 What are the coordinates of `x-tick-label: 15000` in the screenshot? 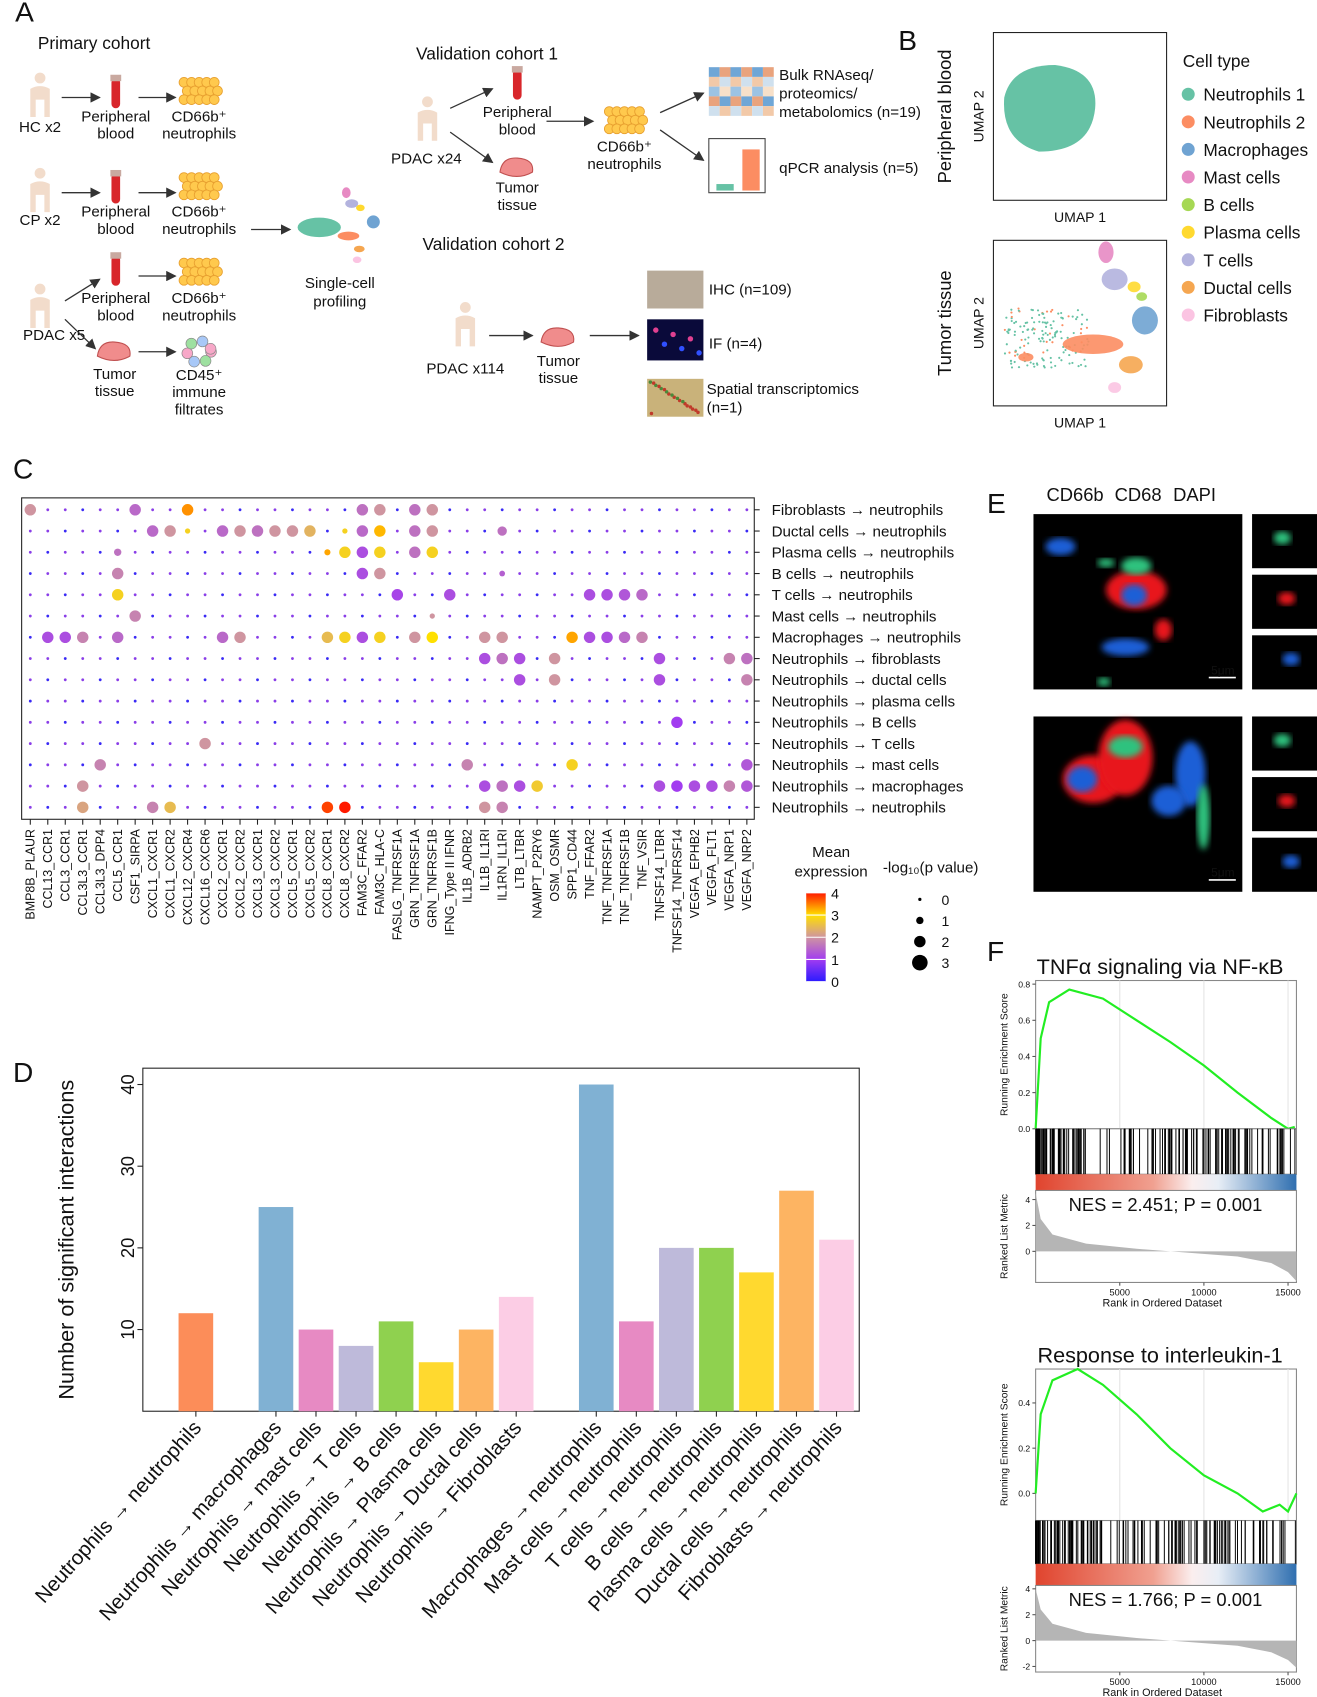 It's located at (1288, 1682).